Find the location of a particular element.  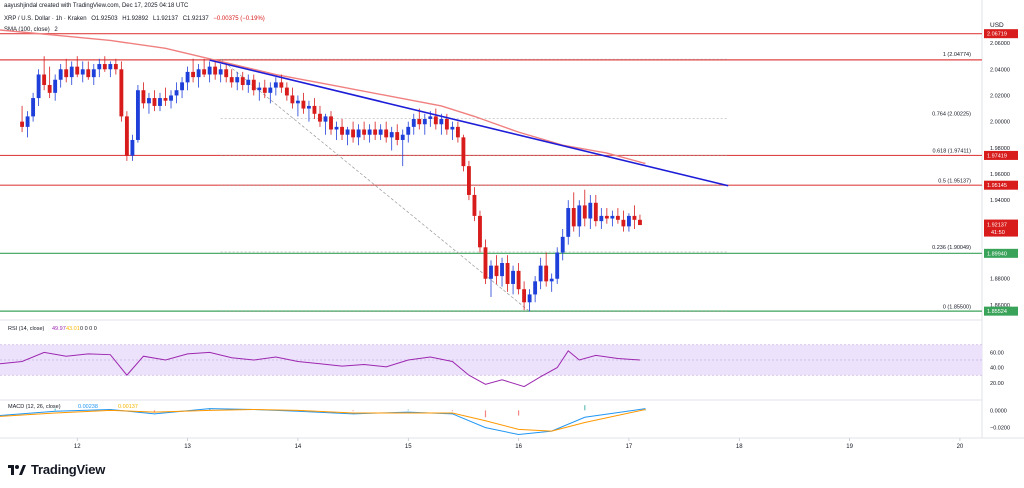

current-price-badge is located at coordinates (1001, 228).